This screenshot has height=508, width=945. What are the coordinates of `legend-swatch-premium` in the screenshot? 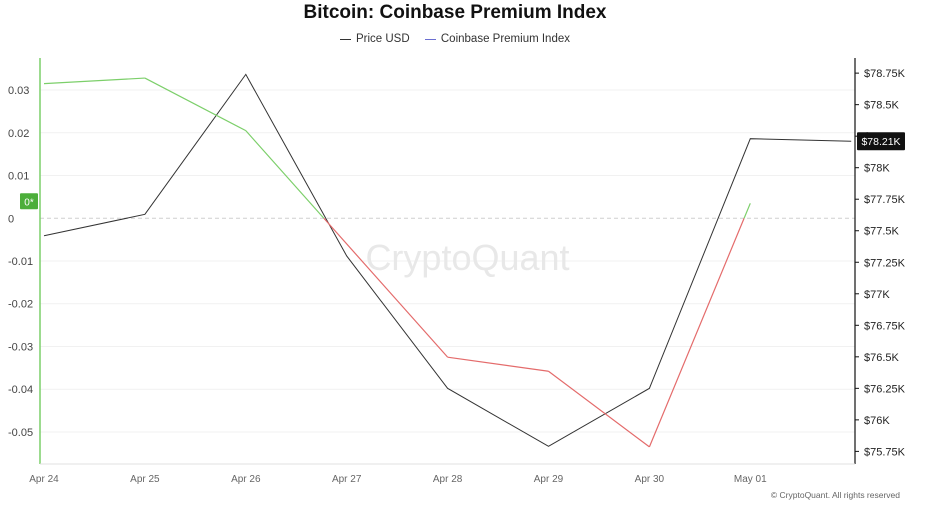 It's located at (430, 39).